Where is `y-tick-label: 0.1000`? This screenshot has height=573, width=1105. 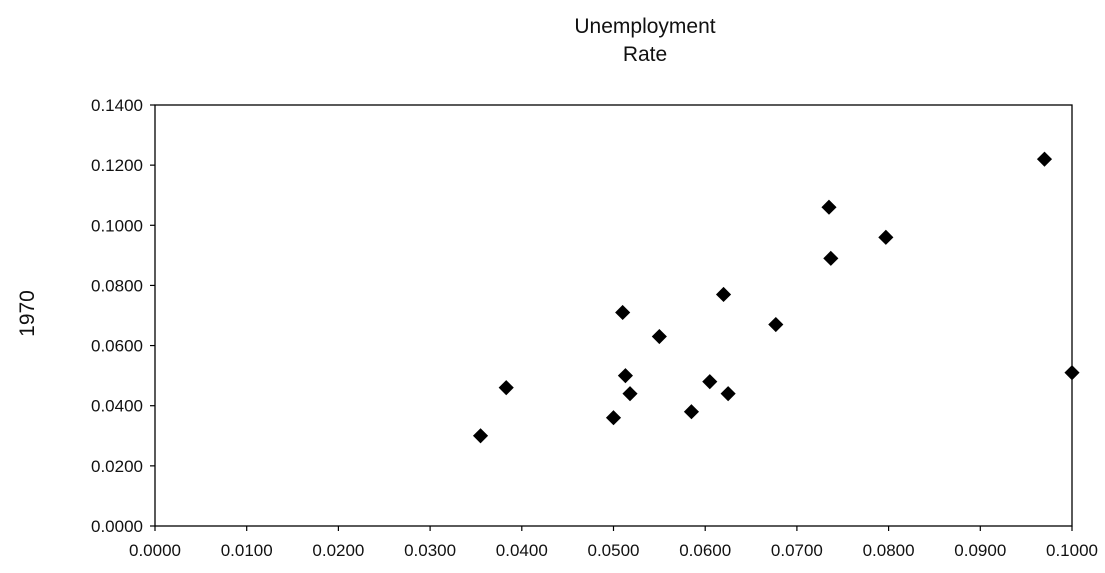 y-tick-label: 0.1000 is located at coordinates (117, 225).